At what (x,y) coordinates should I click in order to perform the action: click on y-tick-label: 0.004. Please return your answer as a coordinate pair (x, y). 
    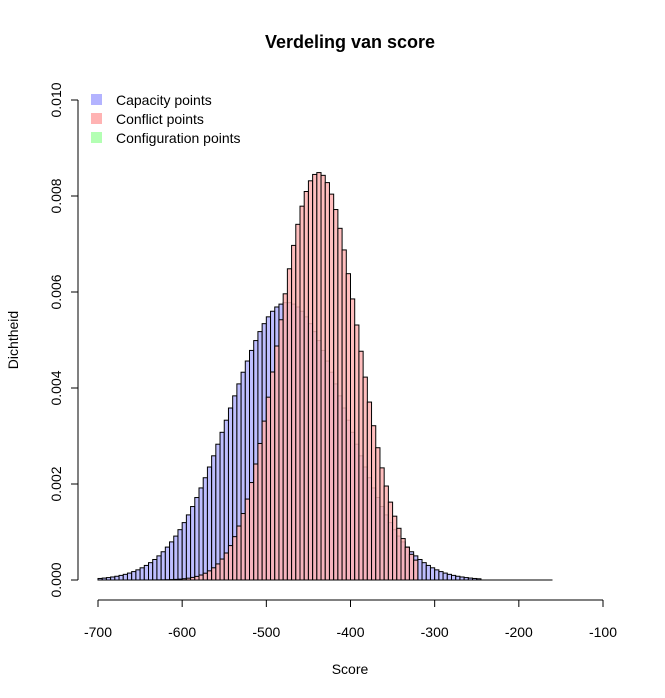
    Looking at the image, I should click on (56, 387).